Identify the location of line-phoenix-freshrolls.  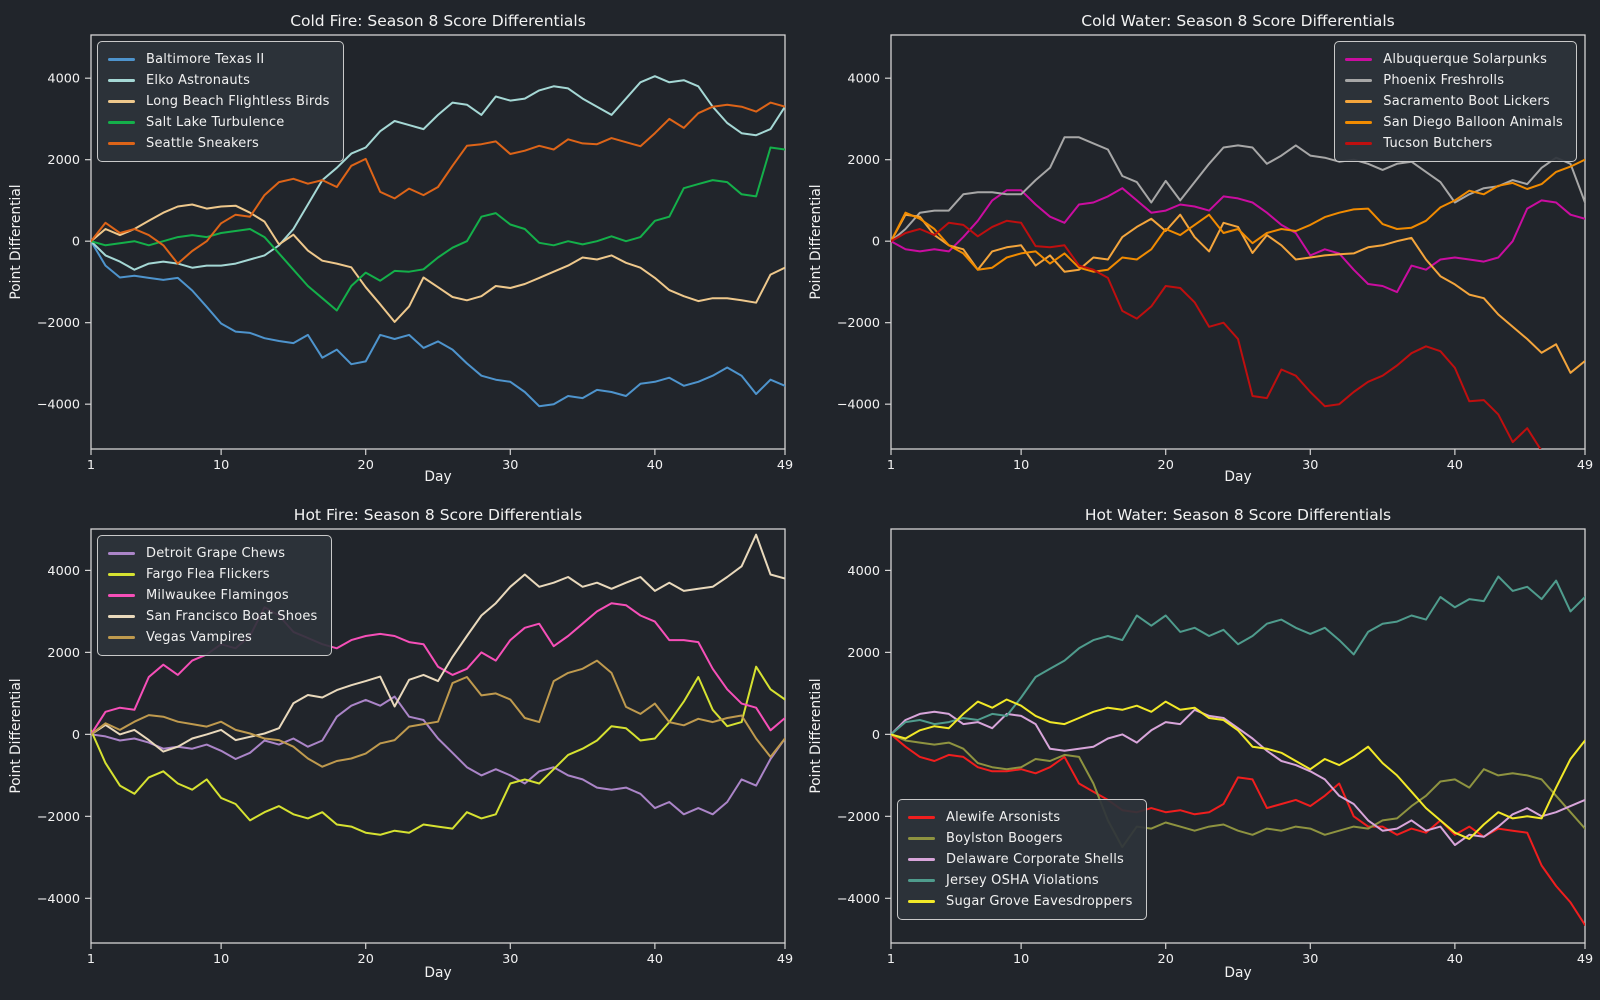
(1238, 189).